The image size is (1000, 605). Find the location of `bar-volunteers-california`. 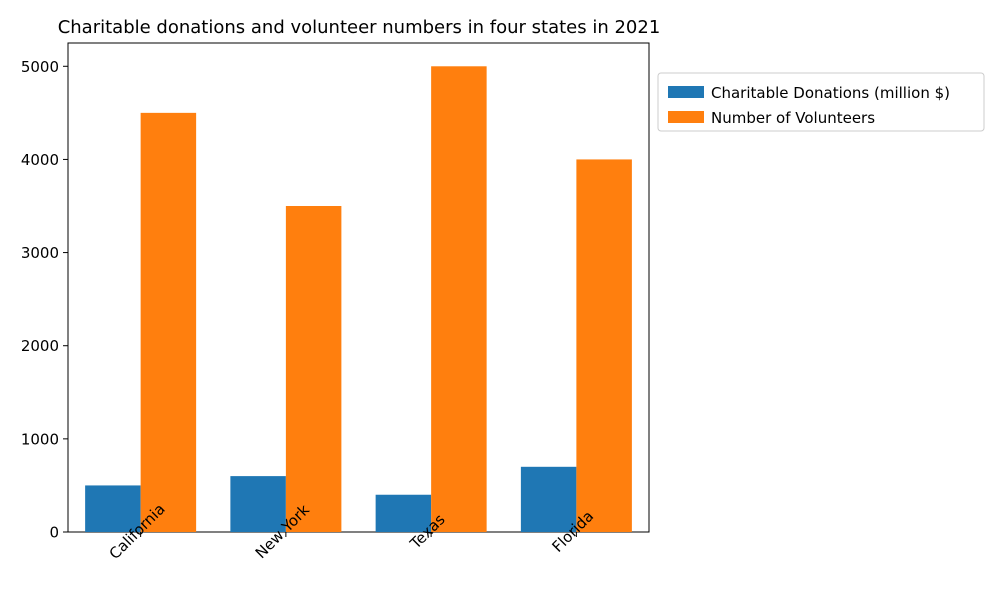

bar-volunteers-california is located at coordinates (168, 322).